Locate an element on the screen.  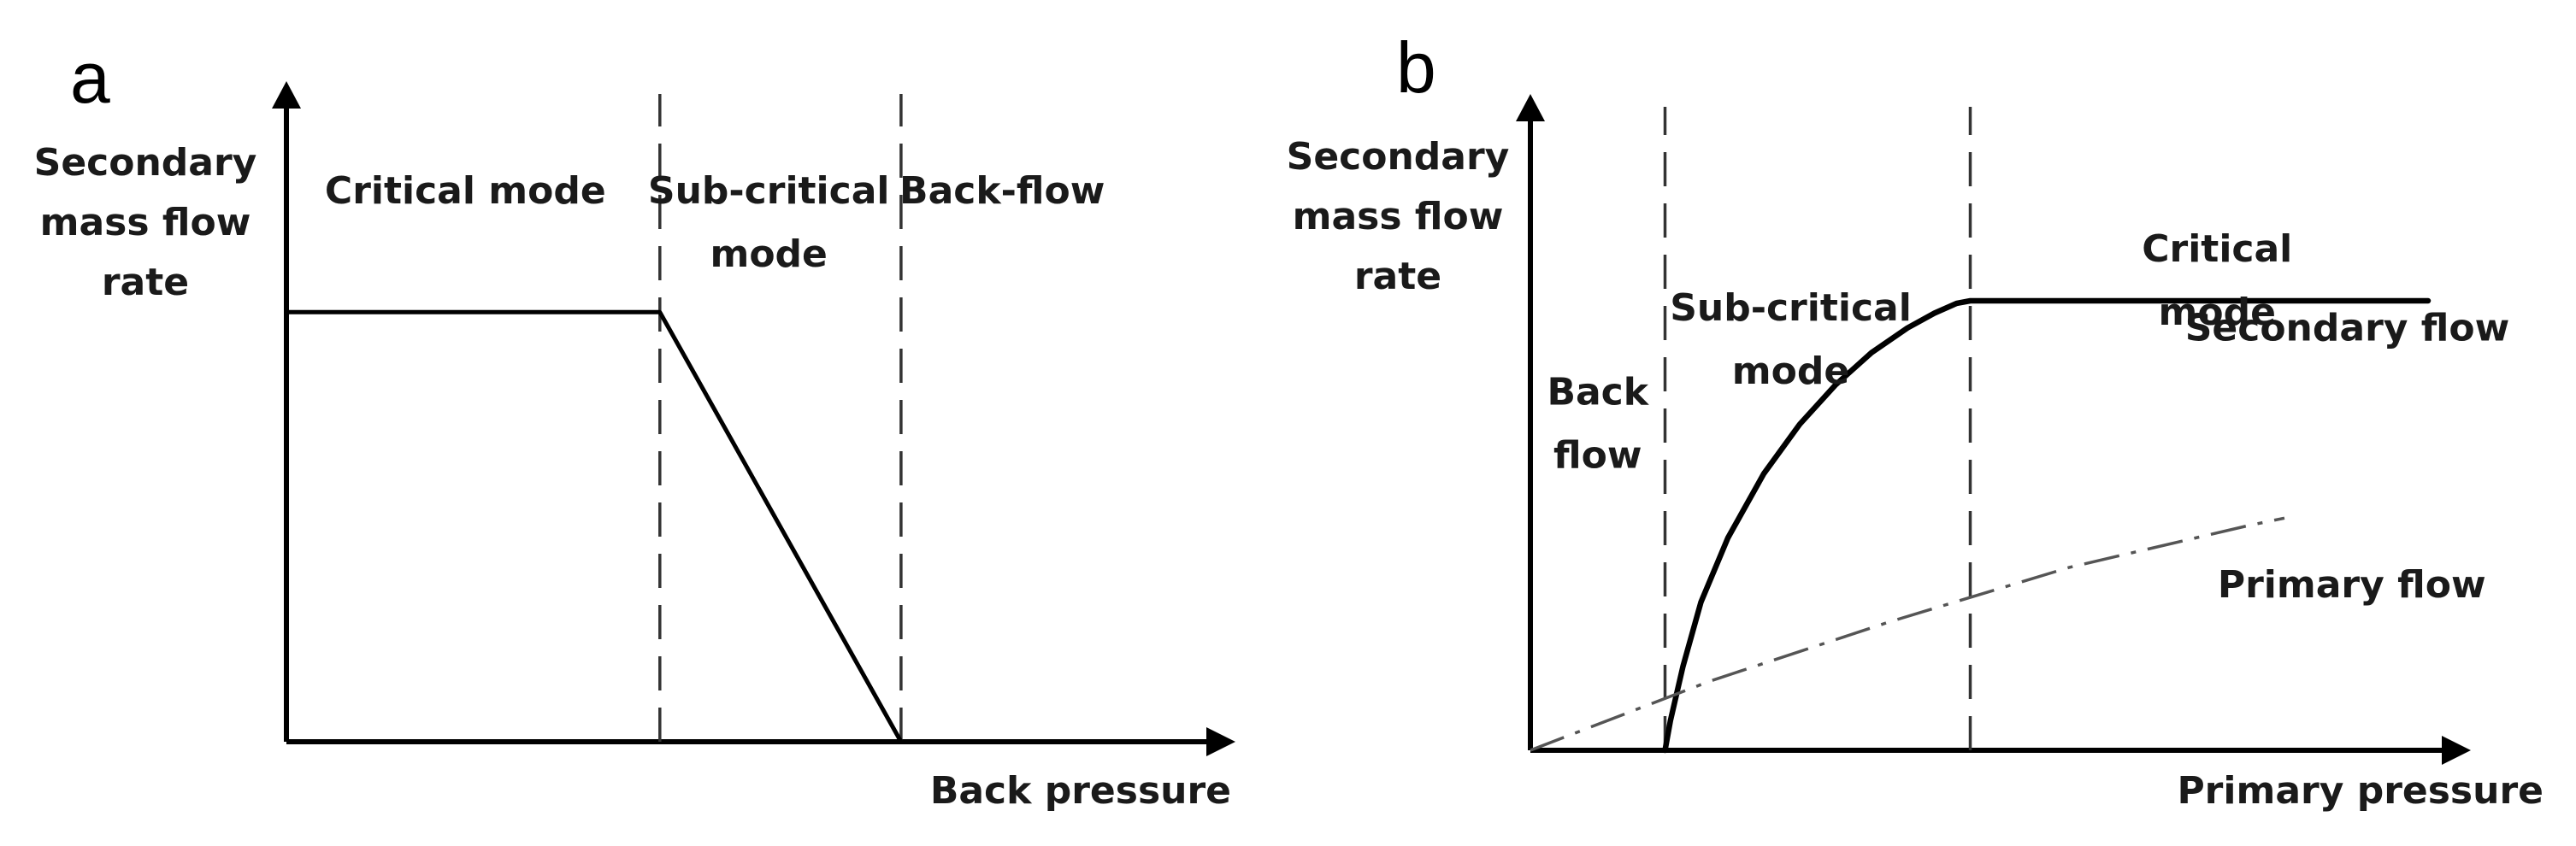
x-axis-label: Primary pressure is located at coordinates (2360, 791).